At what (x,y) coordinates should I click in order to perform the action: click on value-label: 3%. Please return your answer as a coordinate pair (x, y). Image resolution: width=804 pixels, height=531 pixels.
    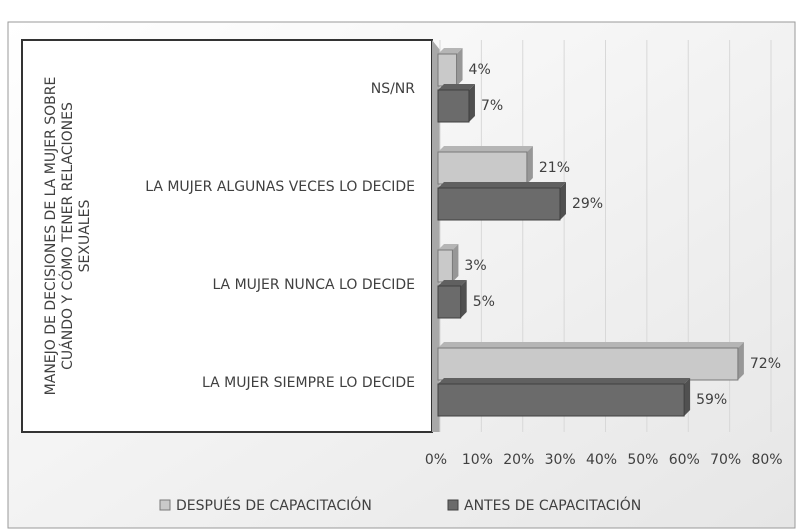
    Looking at the image, I should click on (475, 266).